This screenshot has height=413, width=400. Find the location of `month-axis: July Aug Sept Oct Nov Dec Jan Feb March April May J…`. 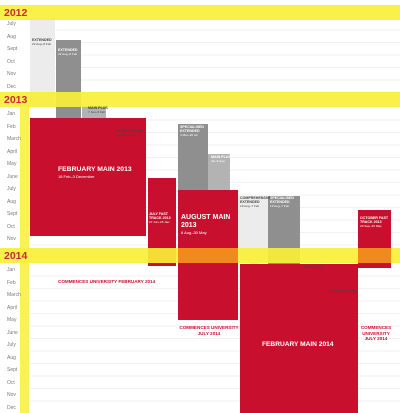

month-axis: July Aug Sept Oct Nov Dec Jan Feb March April May J… is located at coordinates (15, 206).